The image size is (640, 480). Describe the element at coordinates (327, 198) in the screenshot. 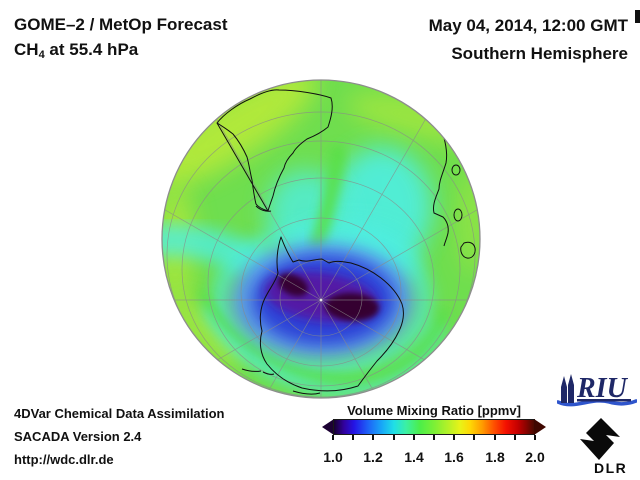

I see `field-green-tongue` at that location.